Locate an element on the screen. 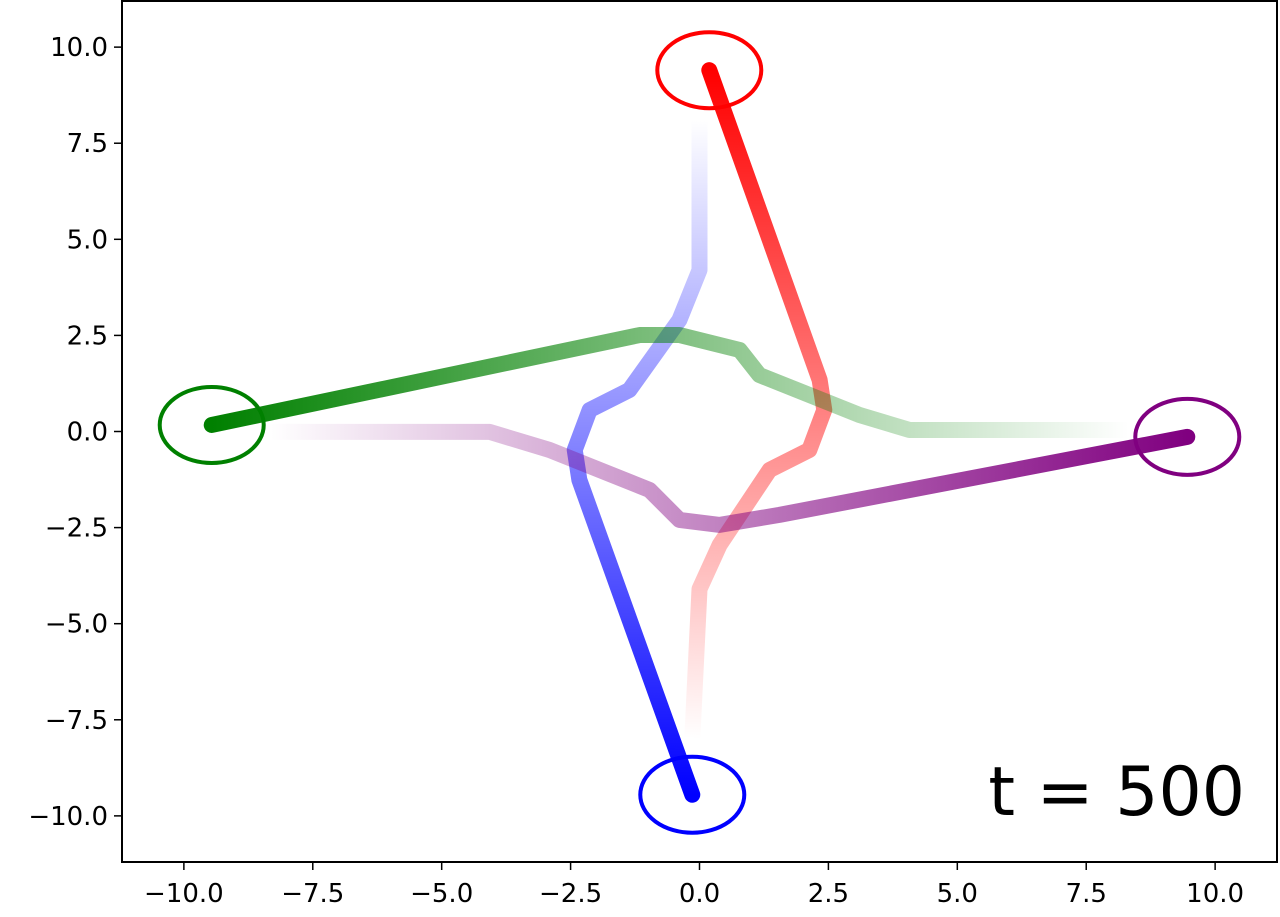 The height and width of the screenshot is (917, 1280). y-tick-label: 10.0 is located at coordinates (79, 48).